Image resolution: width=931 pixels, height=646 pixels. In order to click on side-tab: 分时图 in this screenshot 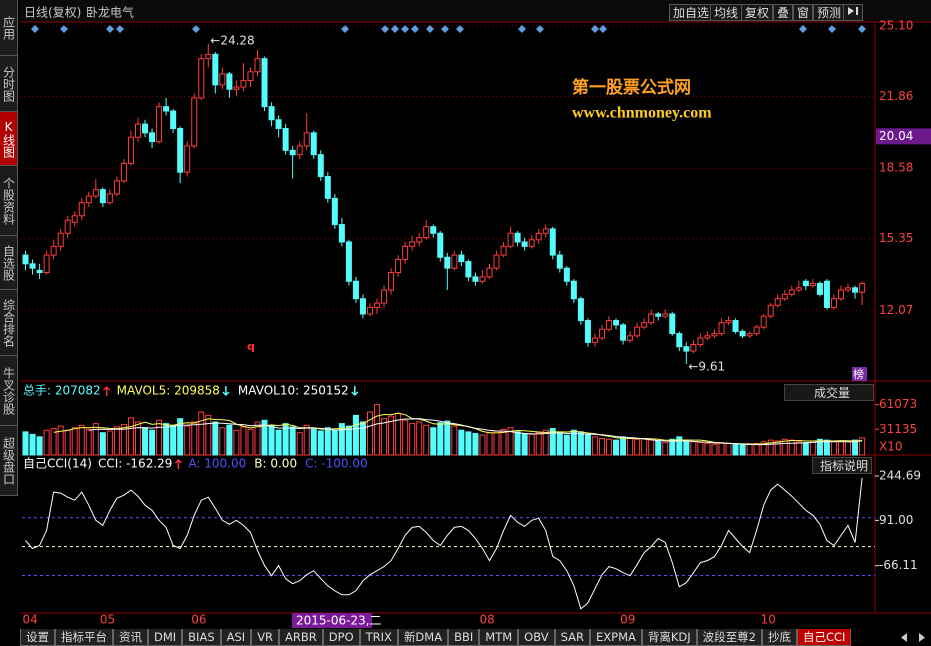, I will do `click(9, 84)`.